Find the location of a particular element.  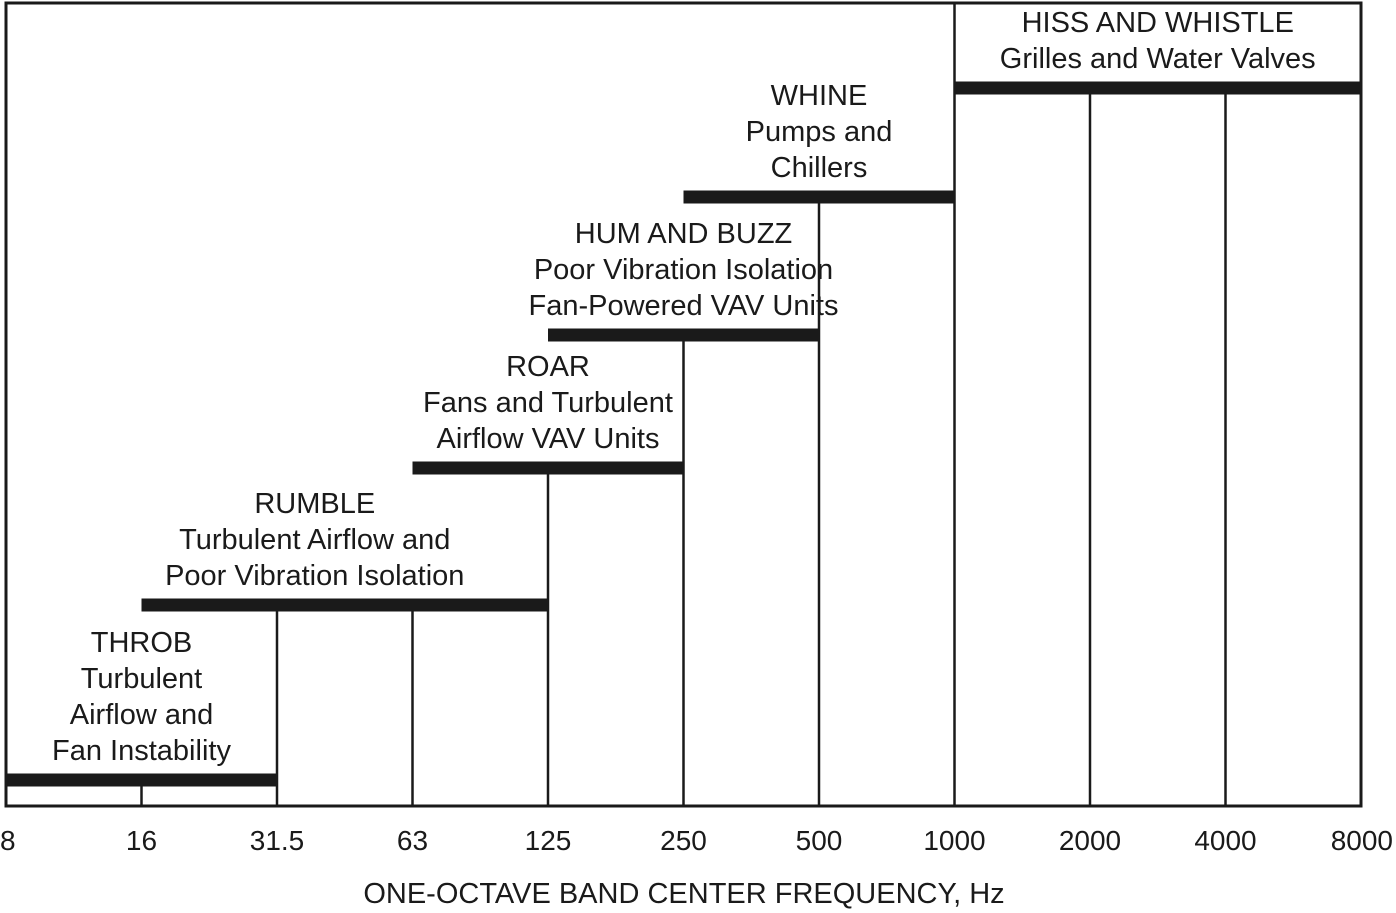

band-label-whine-line-2: Chillers is located at coordinates (819, 168).